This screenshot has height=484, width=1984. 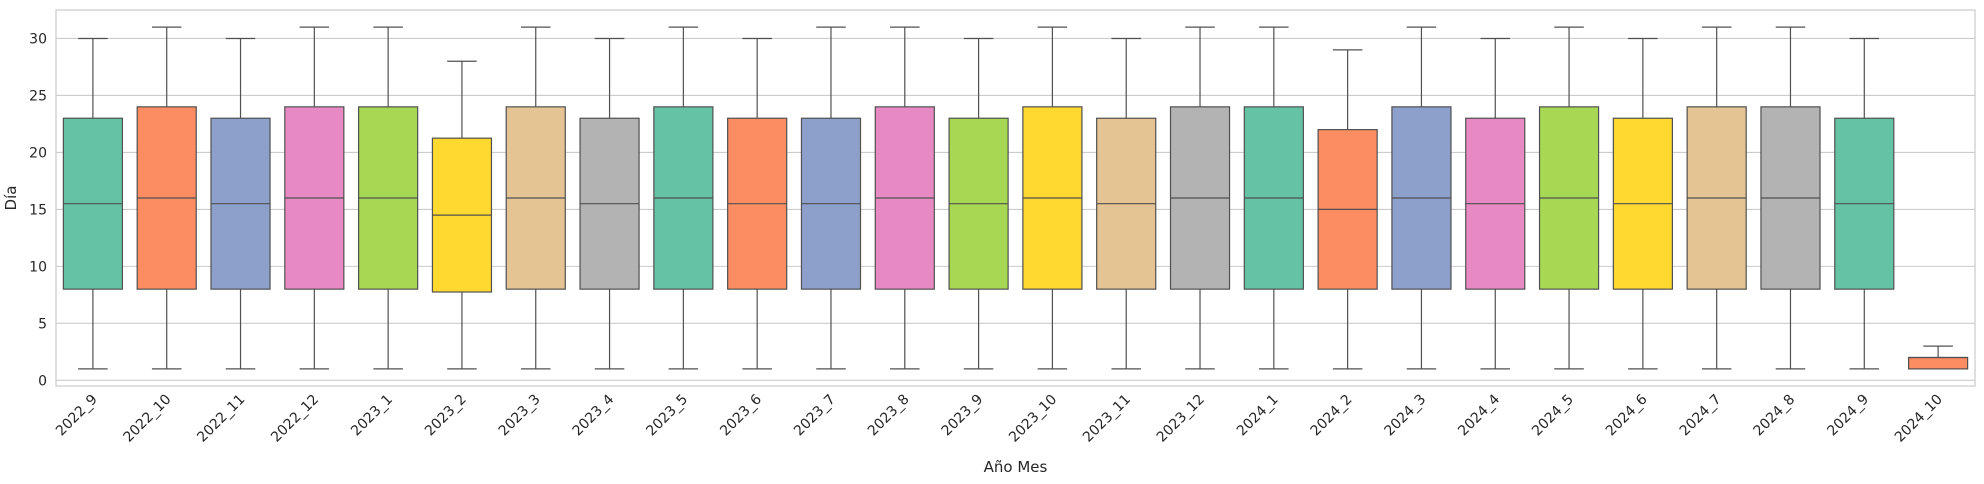 What do you see at coordinates (520, 416) in the screenshot?
I see `x-tick-label: 2023_3` at bounding box center [520, 416].